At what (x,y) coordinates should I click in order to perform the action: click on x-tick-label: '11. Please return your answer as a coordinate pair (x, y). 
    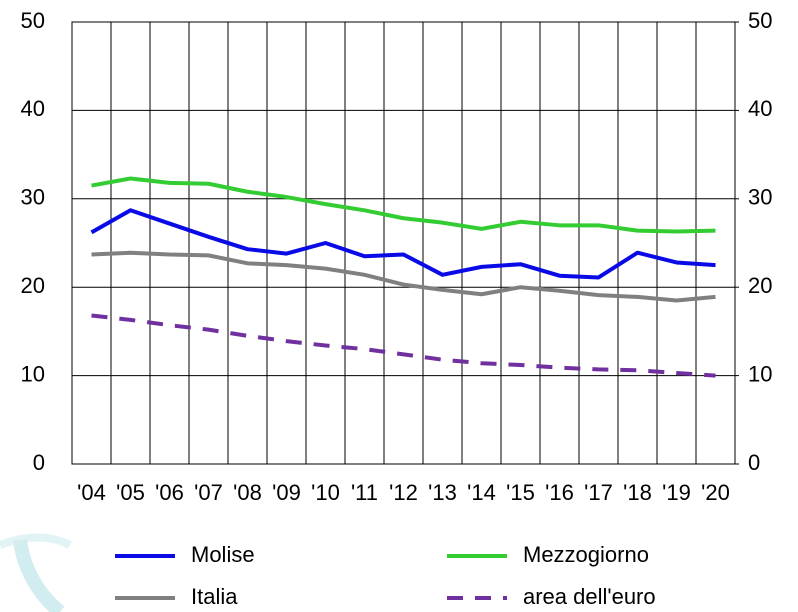
    Looking at the image, I should click on (364, 492).